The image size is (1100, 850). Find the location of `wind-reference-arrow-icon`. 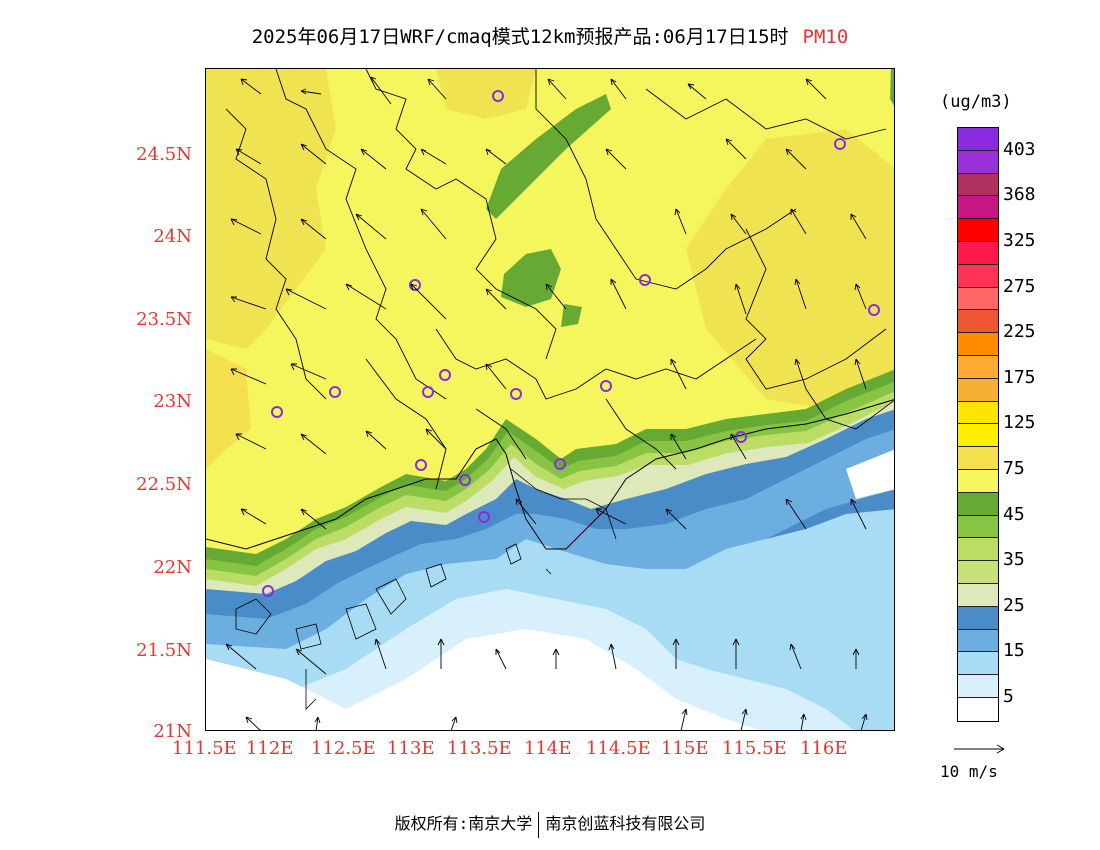

wind-reference-arrow-icon is located at coordinates (979, 749).